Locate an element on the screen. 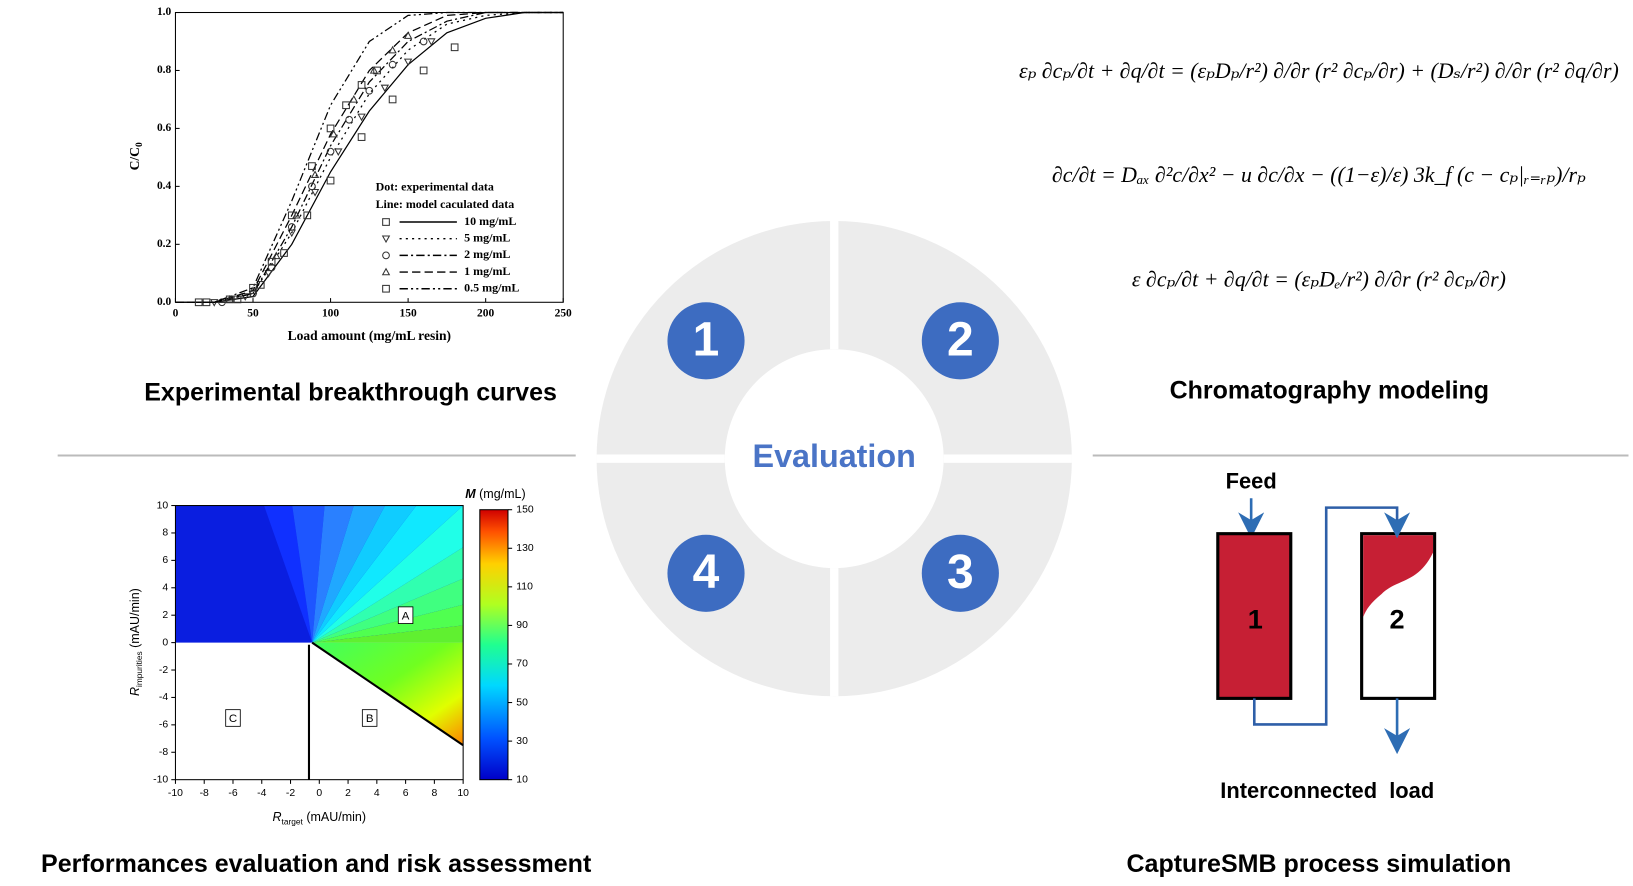 The height and width of the screenshot is (886, 1633). colorbar-tick-label: 150 is located at coordinates (525, 509).